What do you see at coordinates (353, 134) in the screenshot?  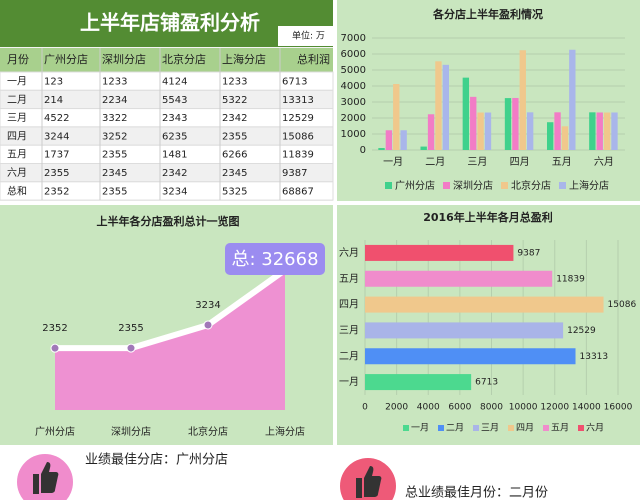 I see `y-tick-label: 1000` at bounding box center [353, 134].